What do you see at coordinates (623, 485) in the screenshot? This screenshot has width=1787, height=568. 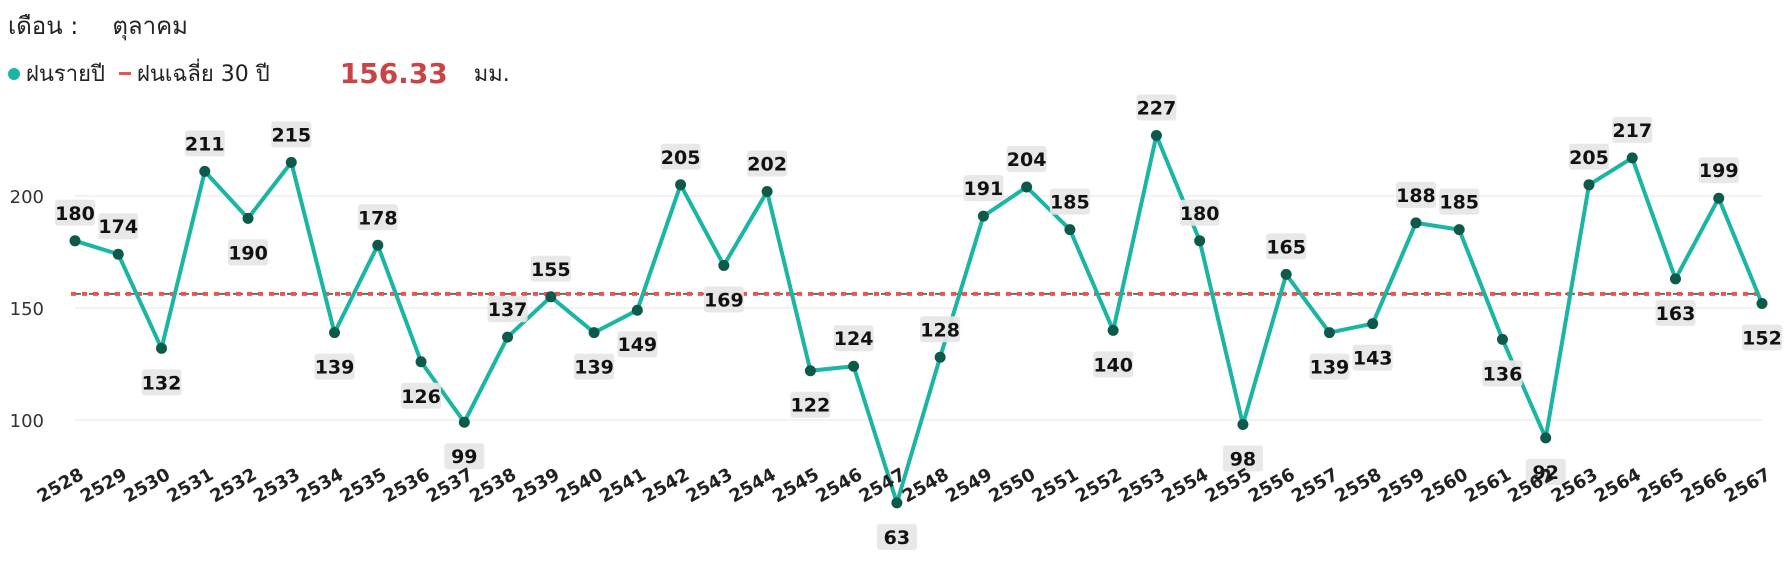 I see `x-tick-label: 2541` at bounding box center [623, 485].